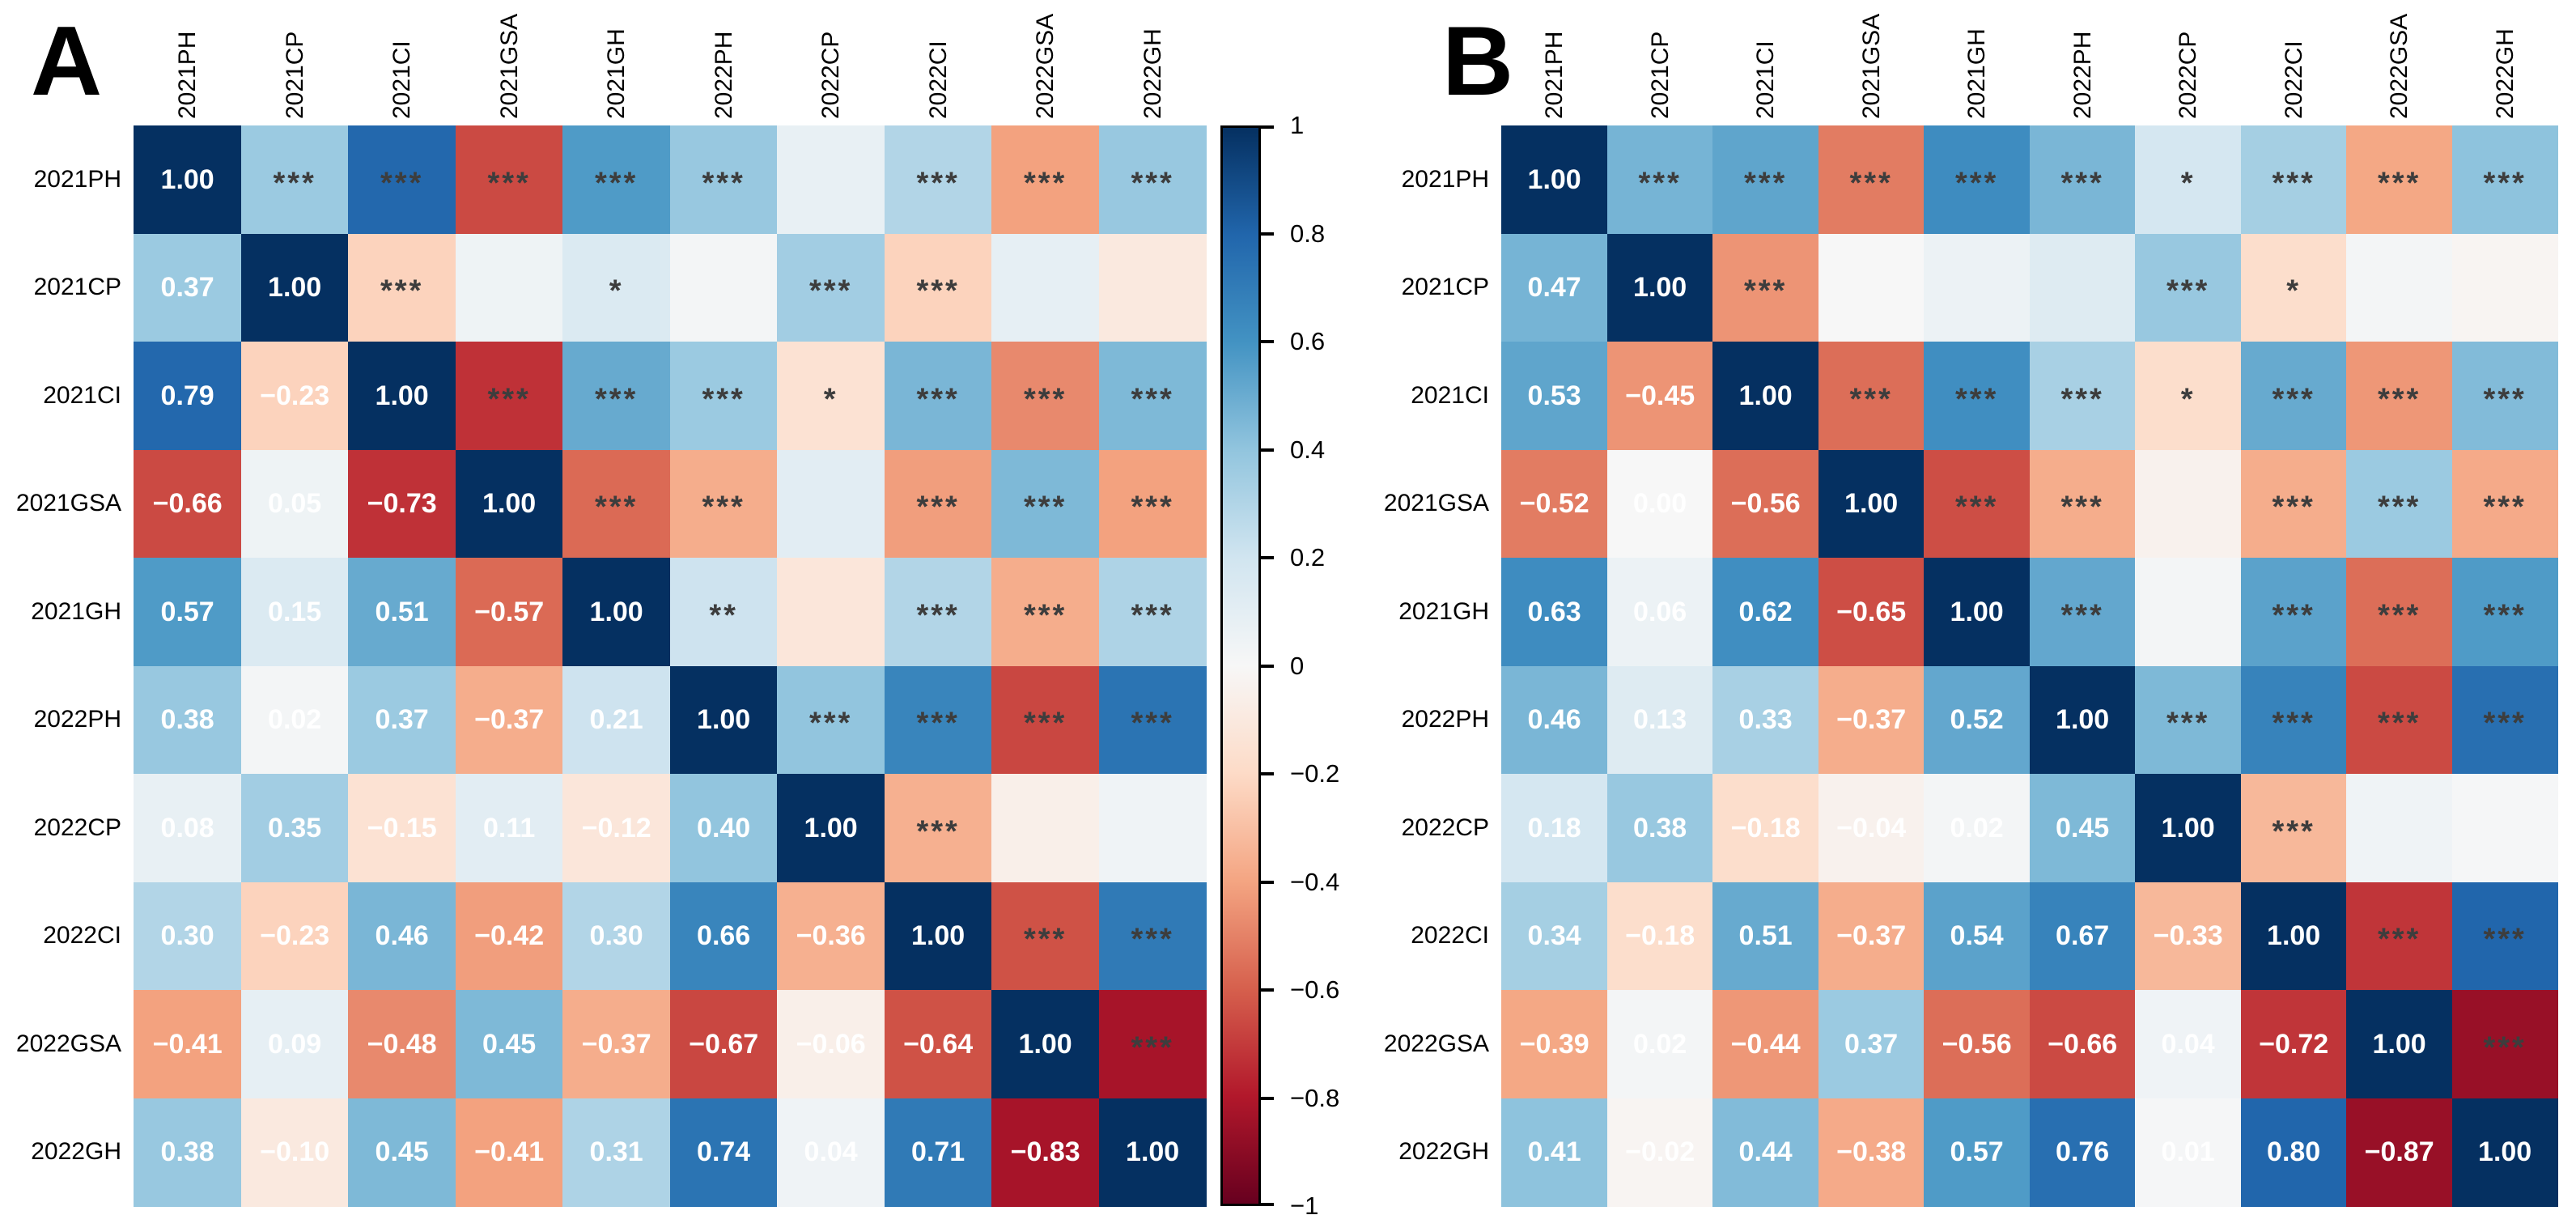 The image size is (2576, 1232). I want to click on column-label: 2022CP, so click(831, 75).